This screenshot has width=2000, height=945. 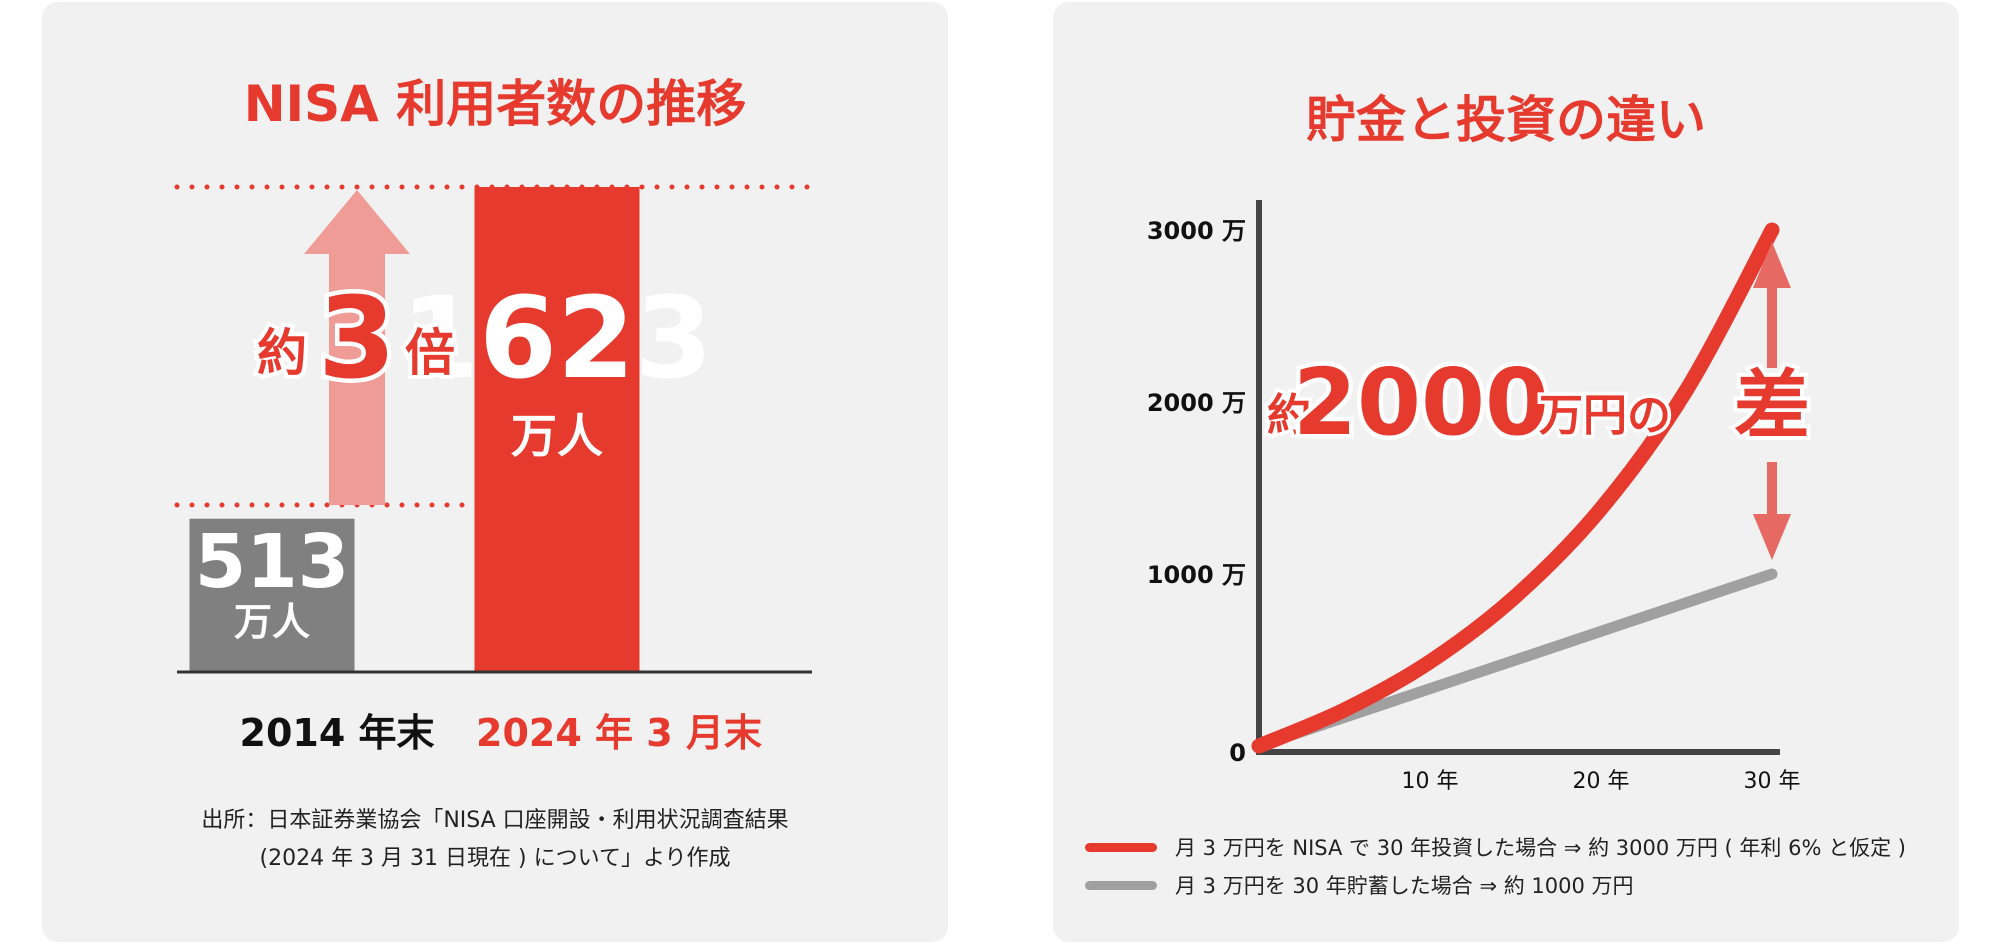 I want to click on series-line-nisa, so click(x=1515, y=488).